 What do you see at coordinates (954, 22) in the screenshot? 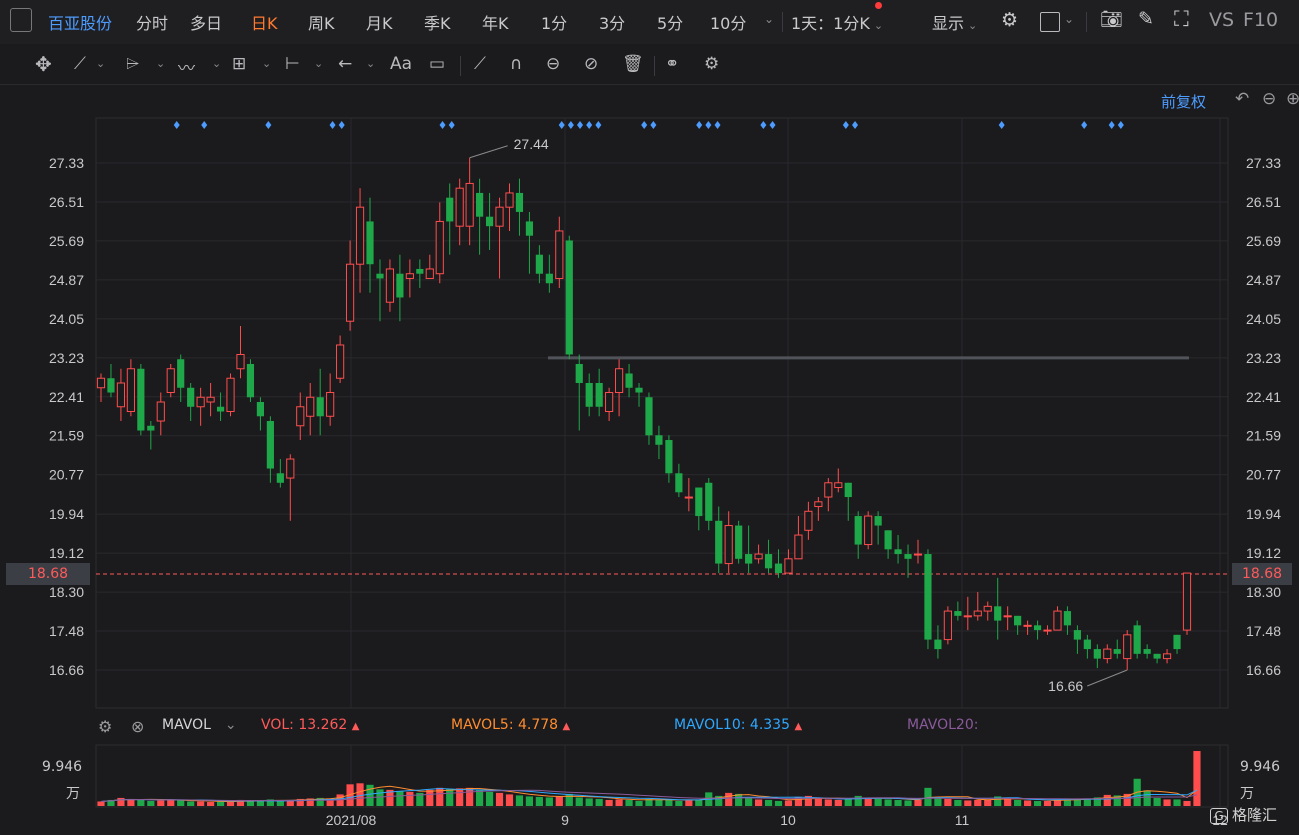
I see `display-select: 显示 ⌄` at bounding box center [954, 22].